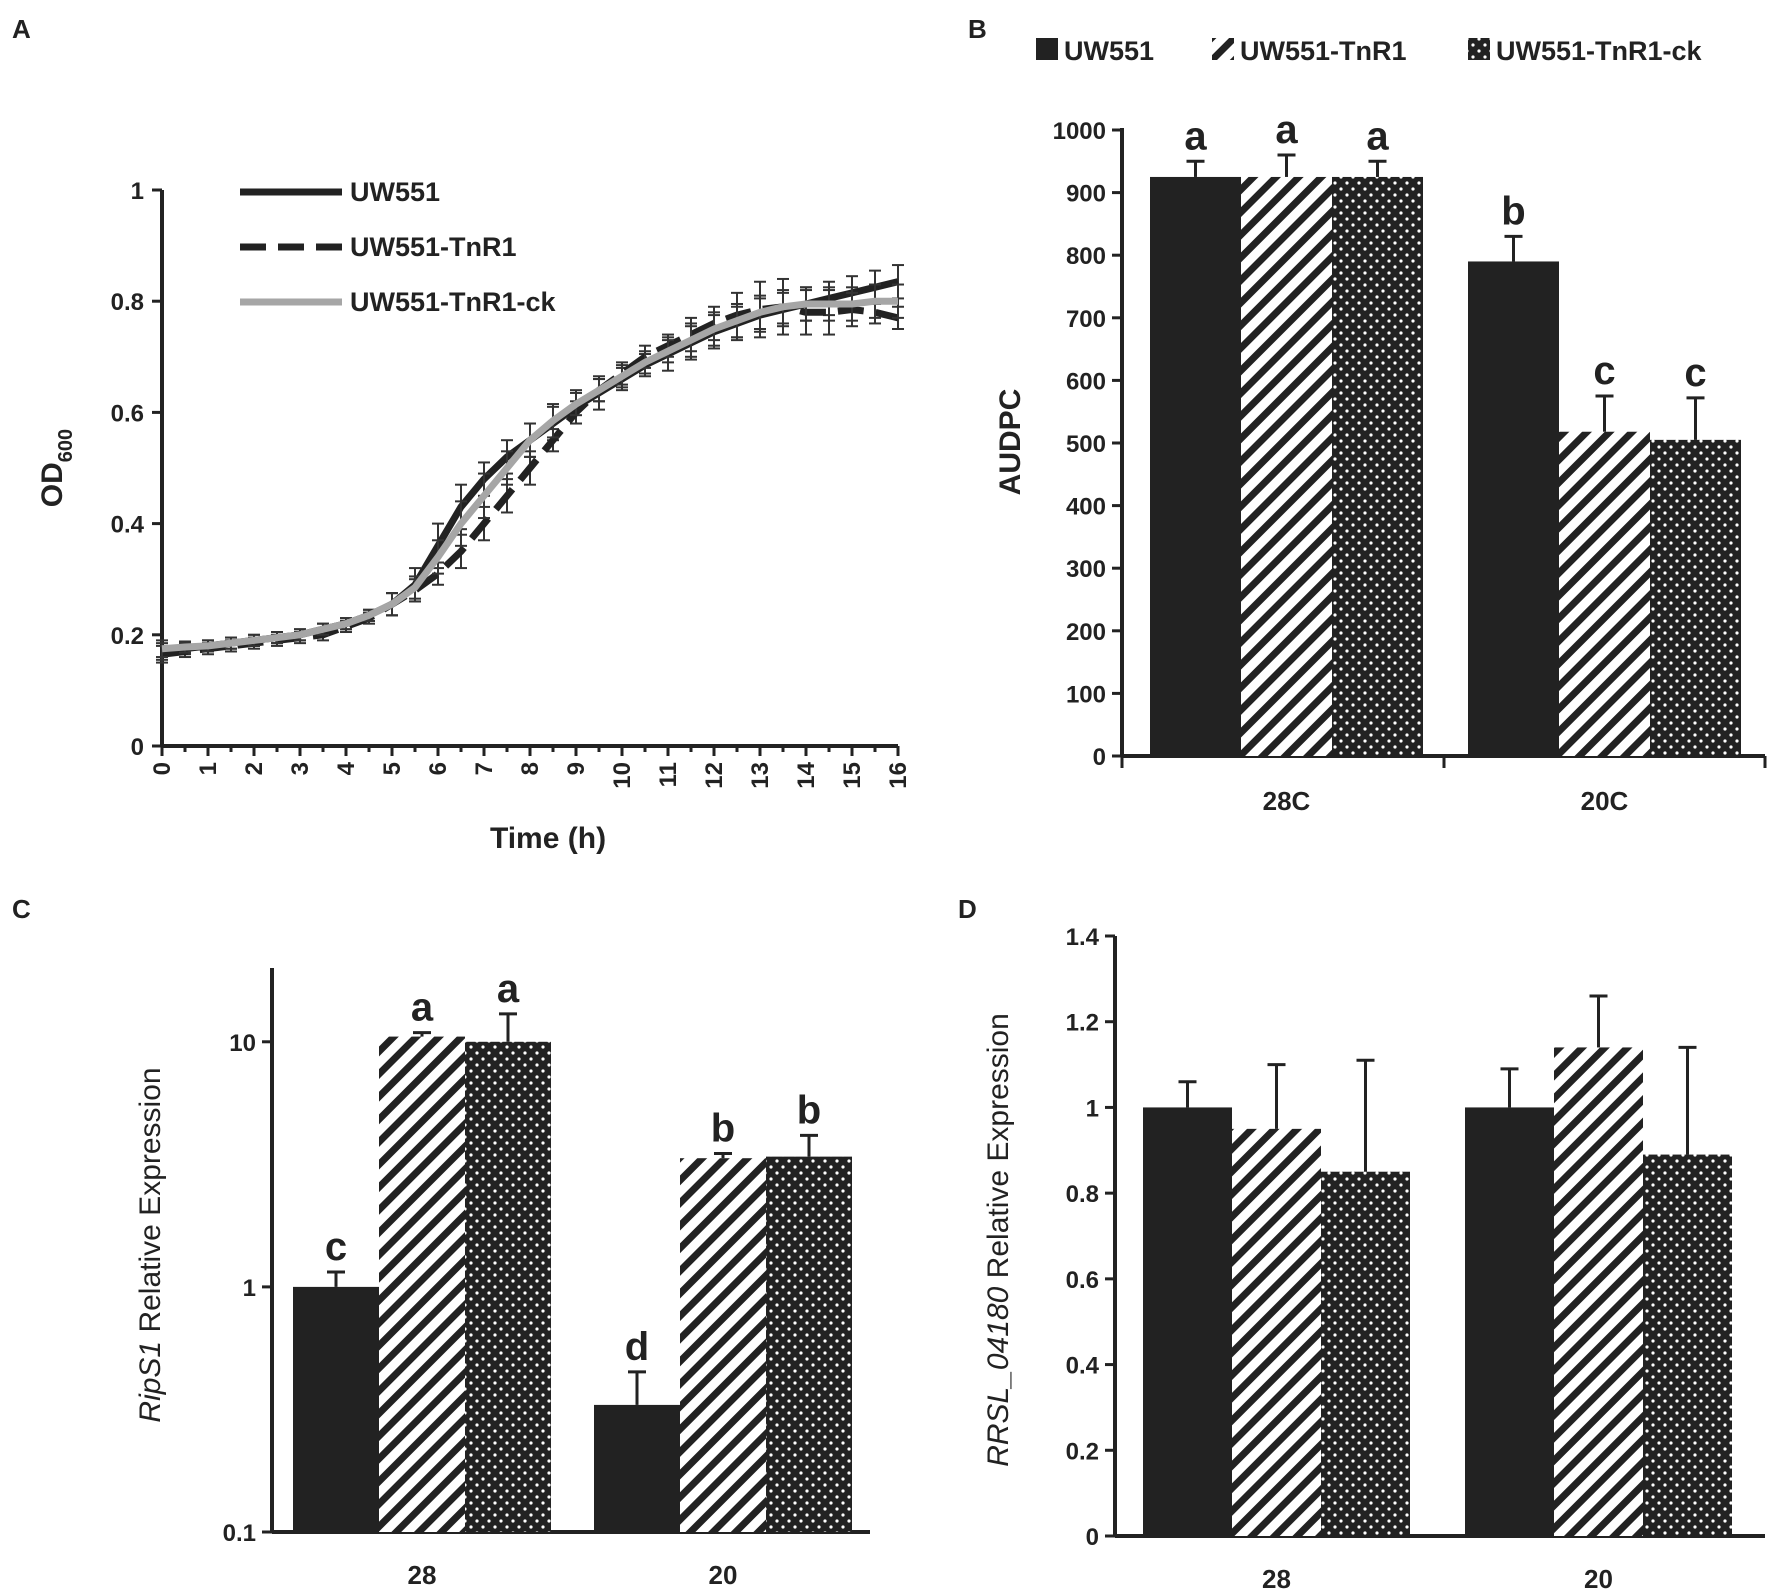  Describe the element at coordinates (1086, 694) in the screenshot. I see `b-y-tick-label: 100` at that location.